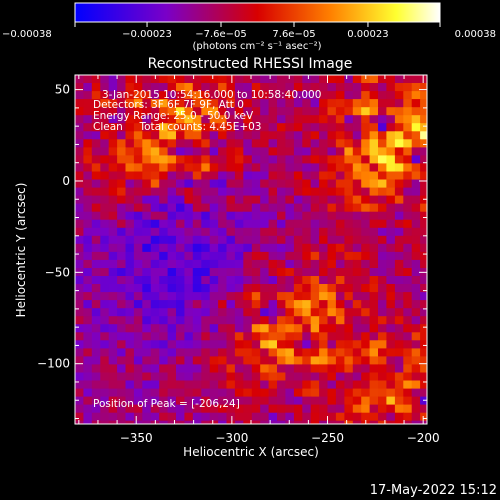 The width and height of the screenshot is (500, 500). Describe the element at coordinates (475, 34) in the screenshot. I see `colorbar-tick-label: 0.00038` at that location.